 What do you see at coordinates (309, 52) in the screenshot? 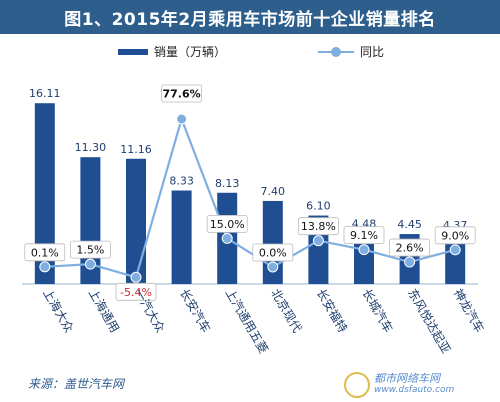
I see `legend: 销量（万辆） 同比` at bounding box center [309, 52].